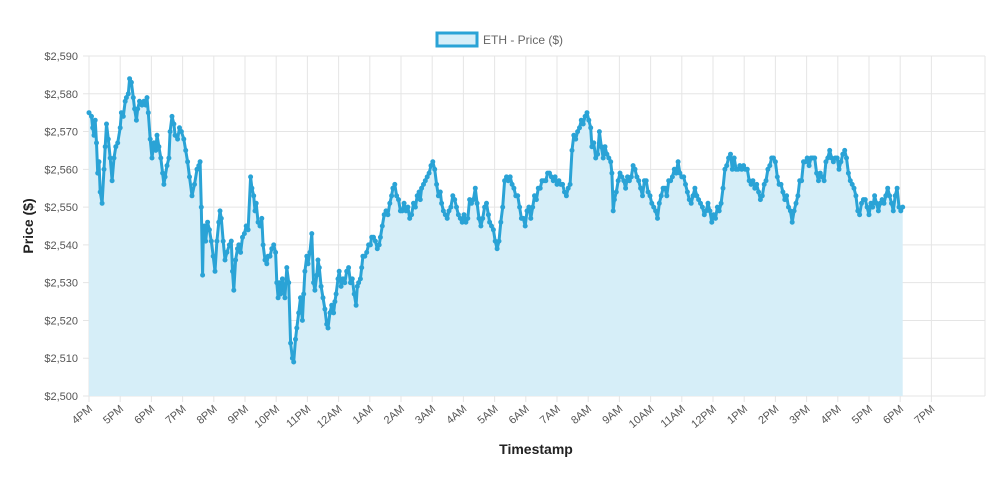 This screenshot has height=495, width=1000. I want to click on x-tick-label: 7PM, so click(924, 415).